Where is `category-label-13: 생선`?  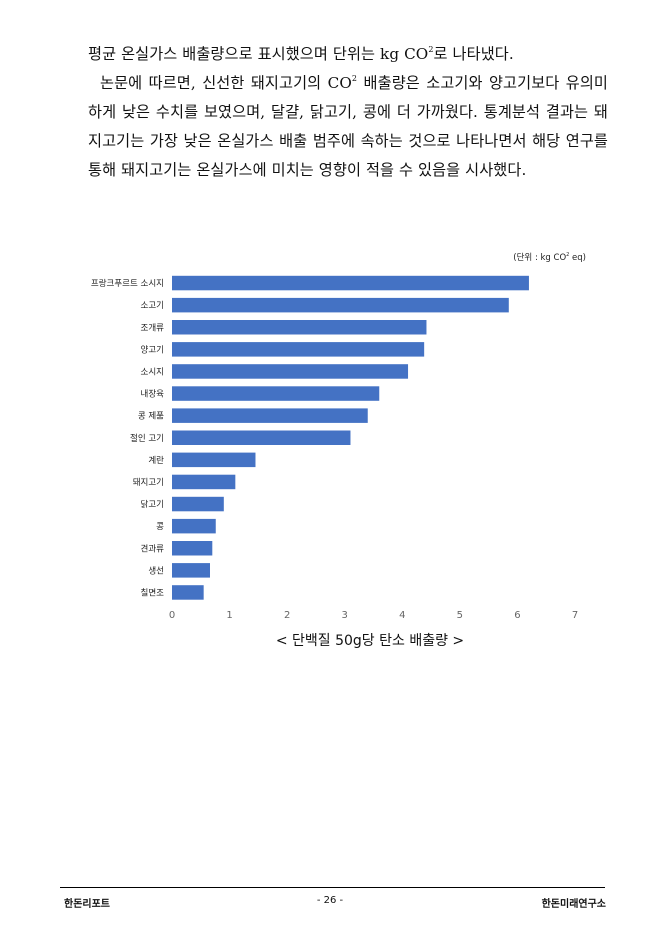
category-label-13: 생선 is located at coordinates (156, 570).